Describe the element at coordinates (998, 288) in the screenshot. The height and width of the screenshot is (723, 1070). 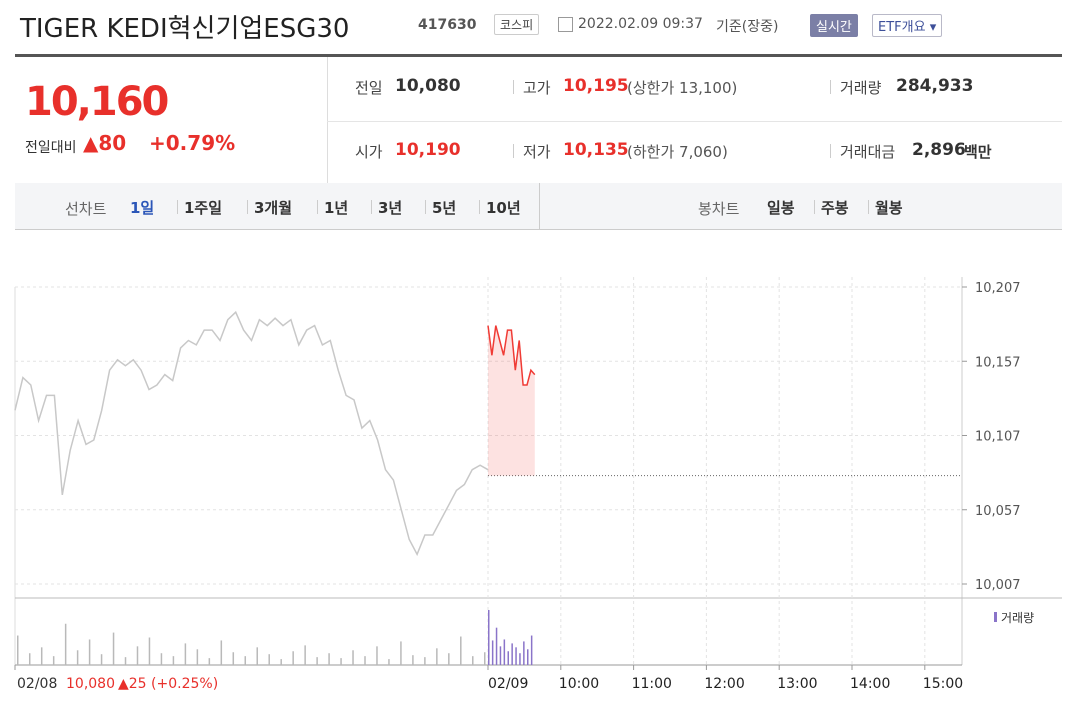
I see `y-tick-label: 10,207` at that location.